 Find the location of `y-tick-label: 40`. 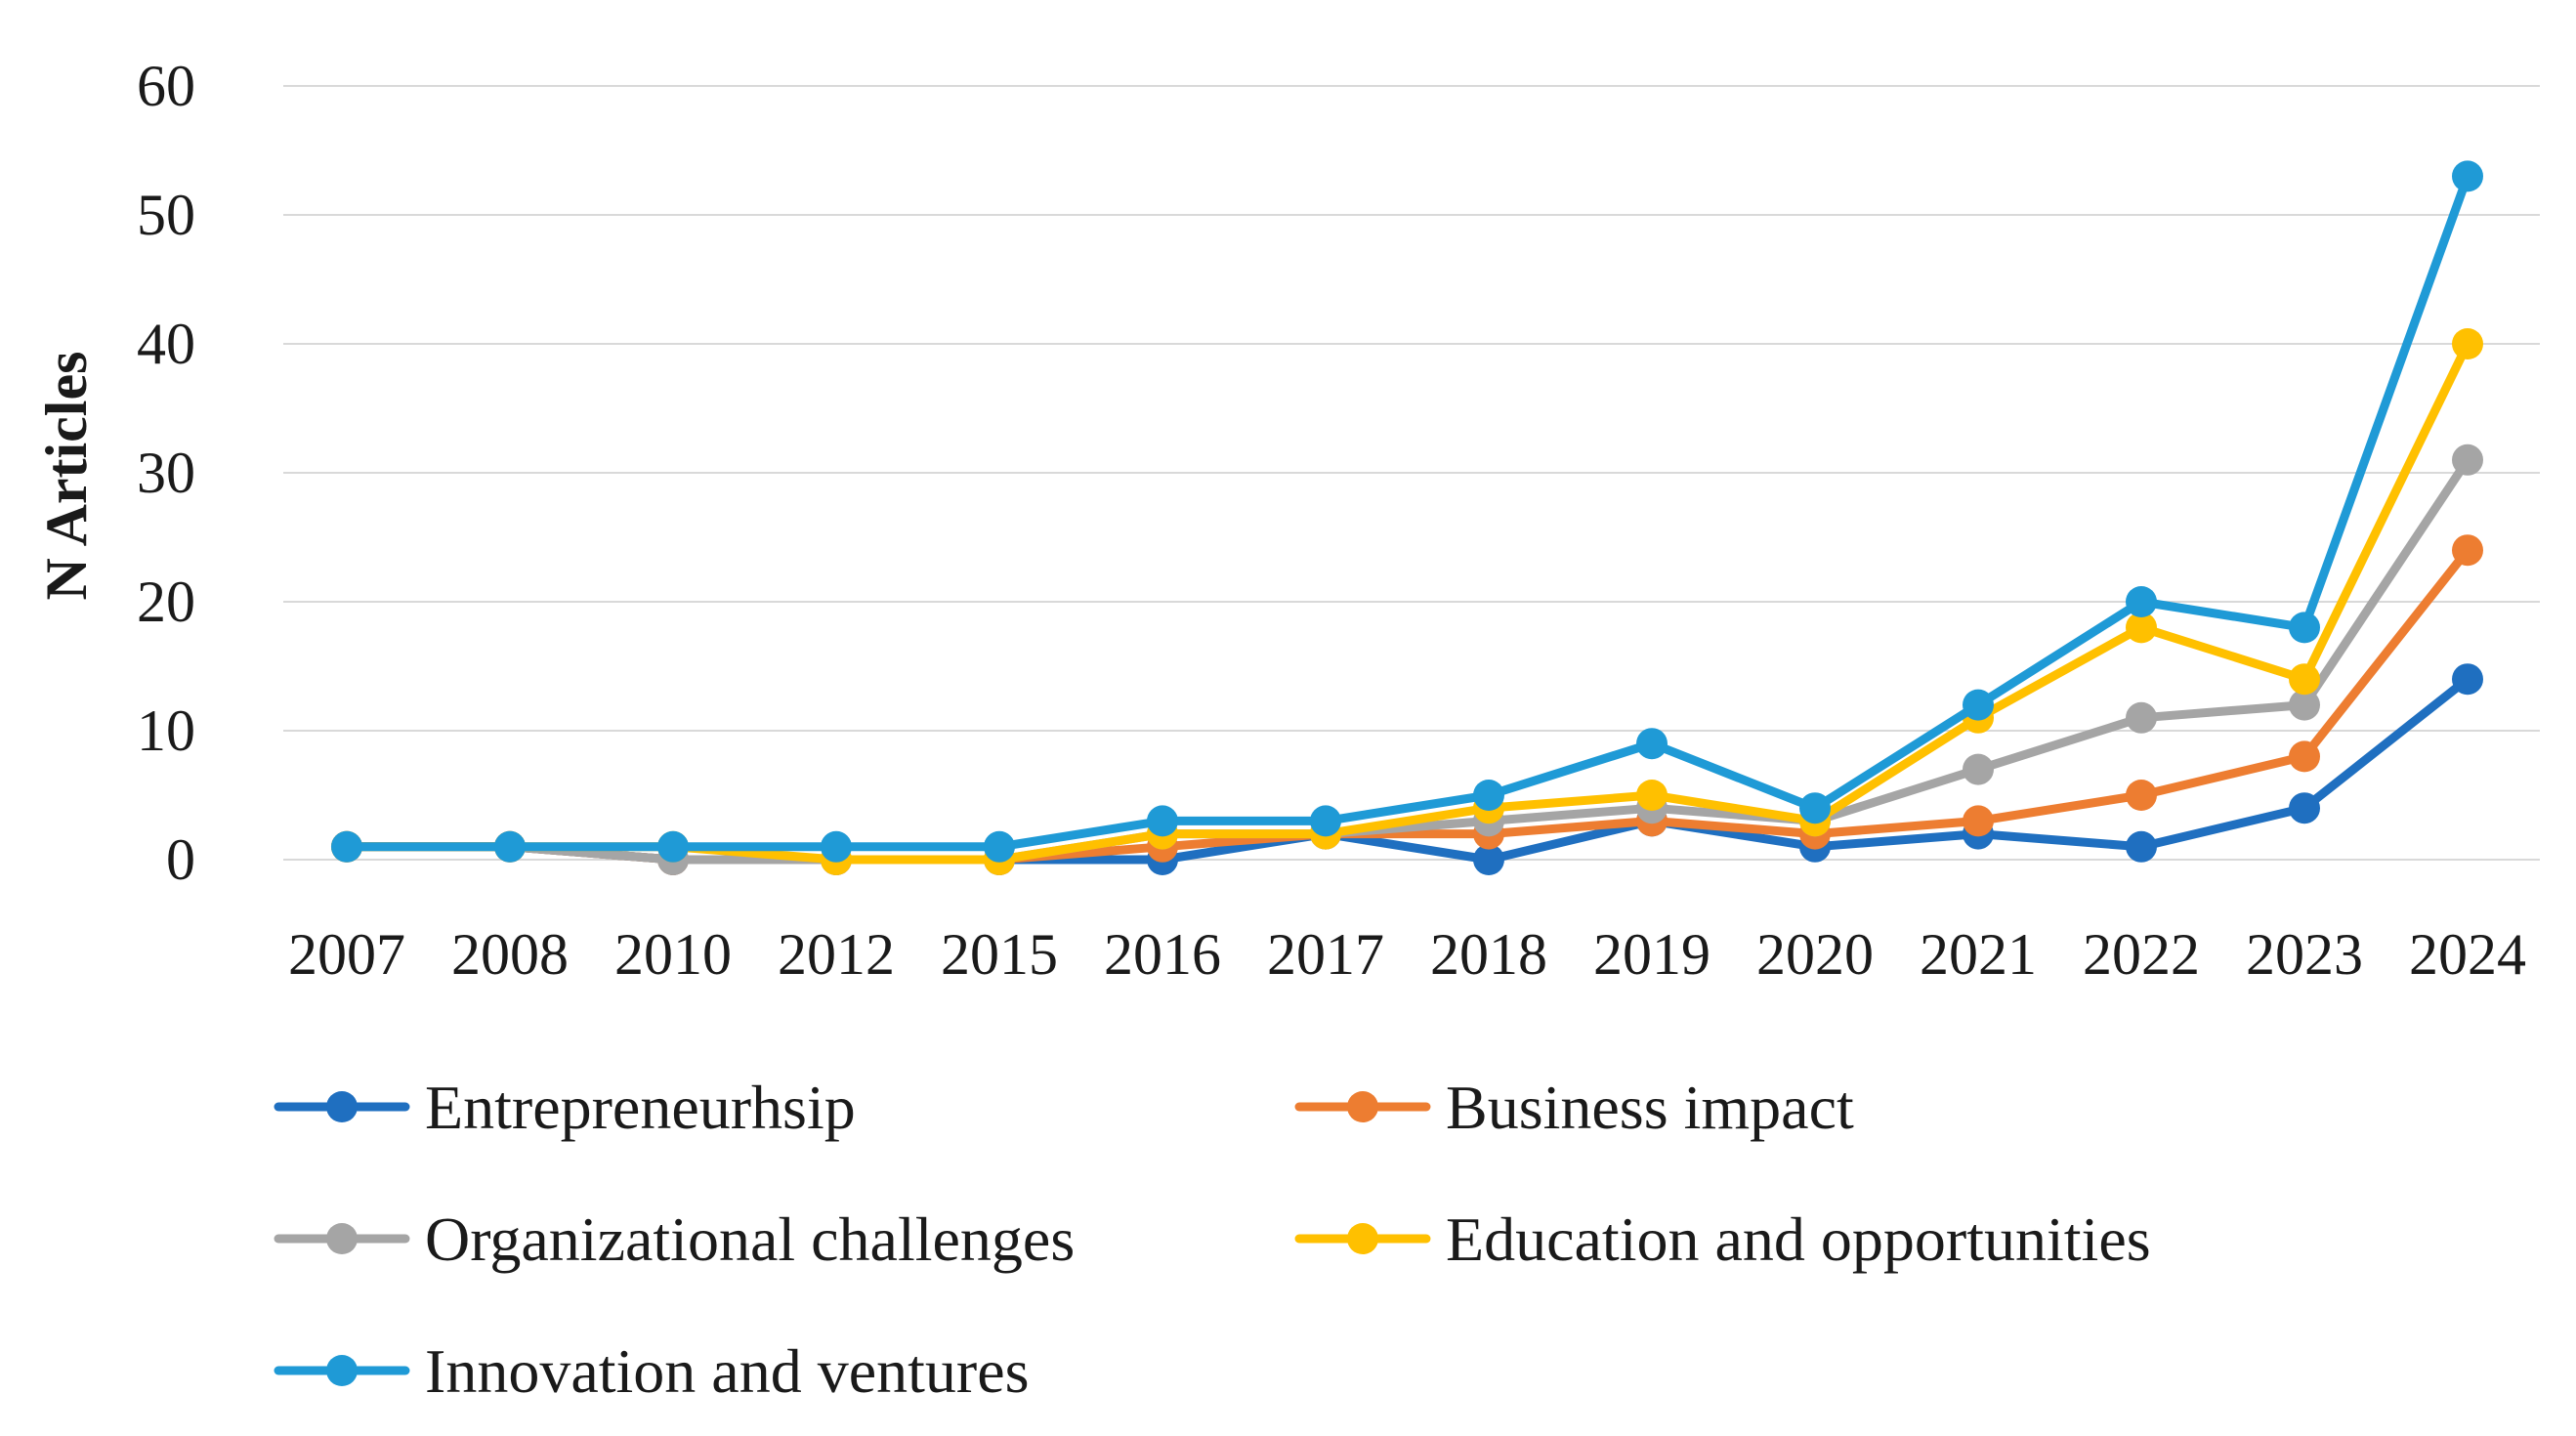

y-tick-label: 40 is located at coordinates (166, 344).